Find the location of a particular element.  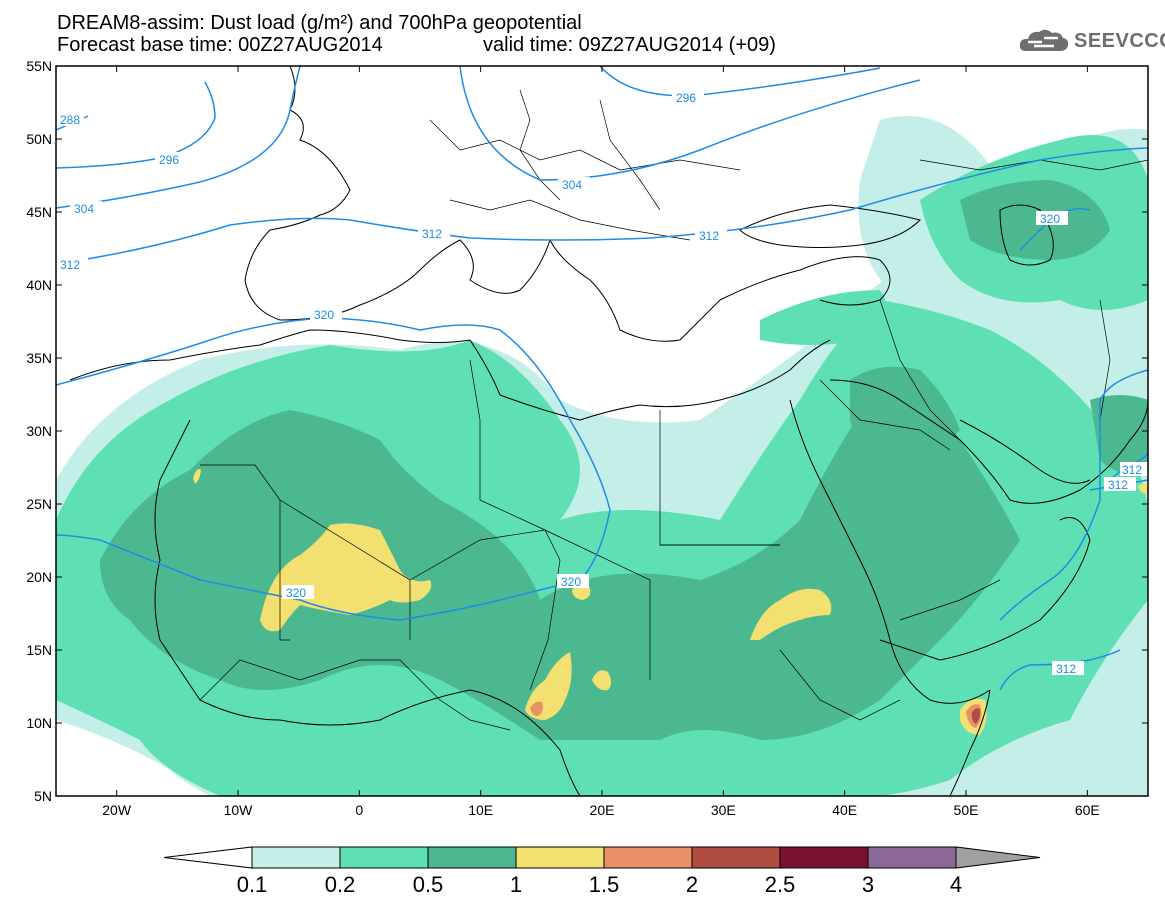

border-ethiopia is located at coordinates (840, 685).